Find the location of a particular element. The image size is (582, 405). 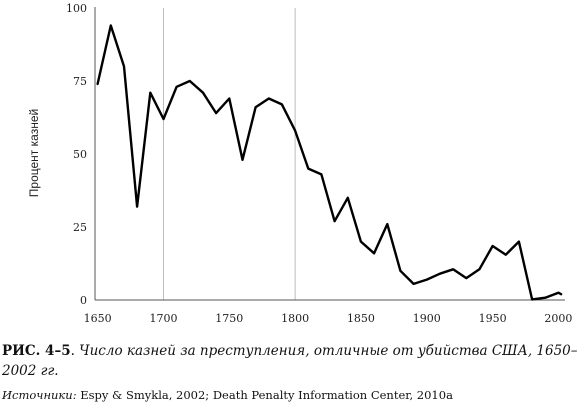

x-tick-label-1950: 1950 is located at coordinates (493, 318).